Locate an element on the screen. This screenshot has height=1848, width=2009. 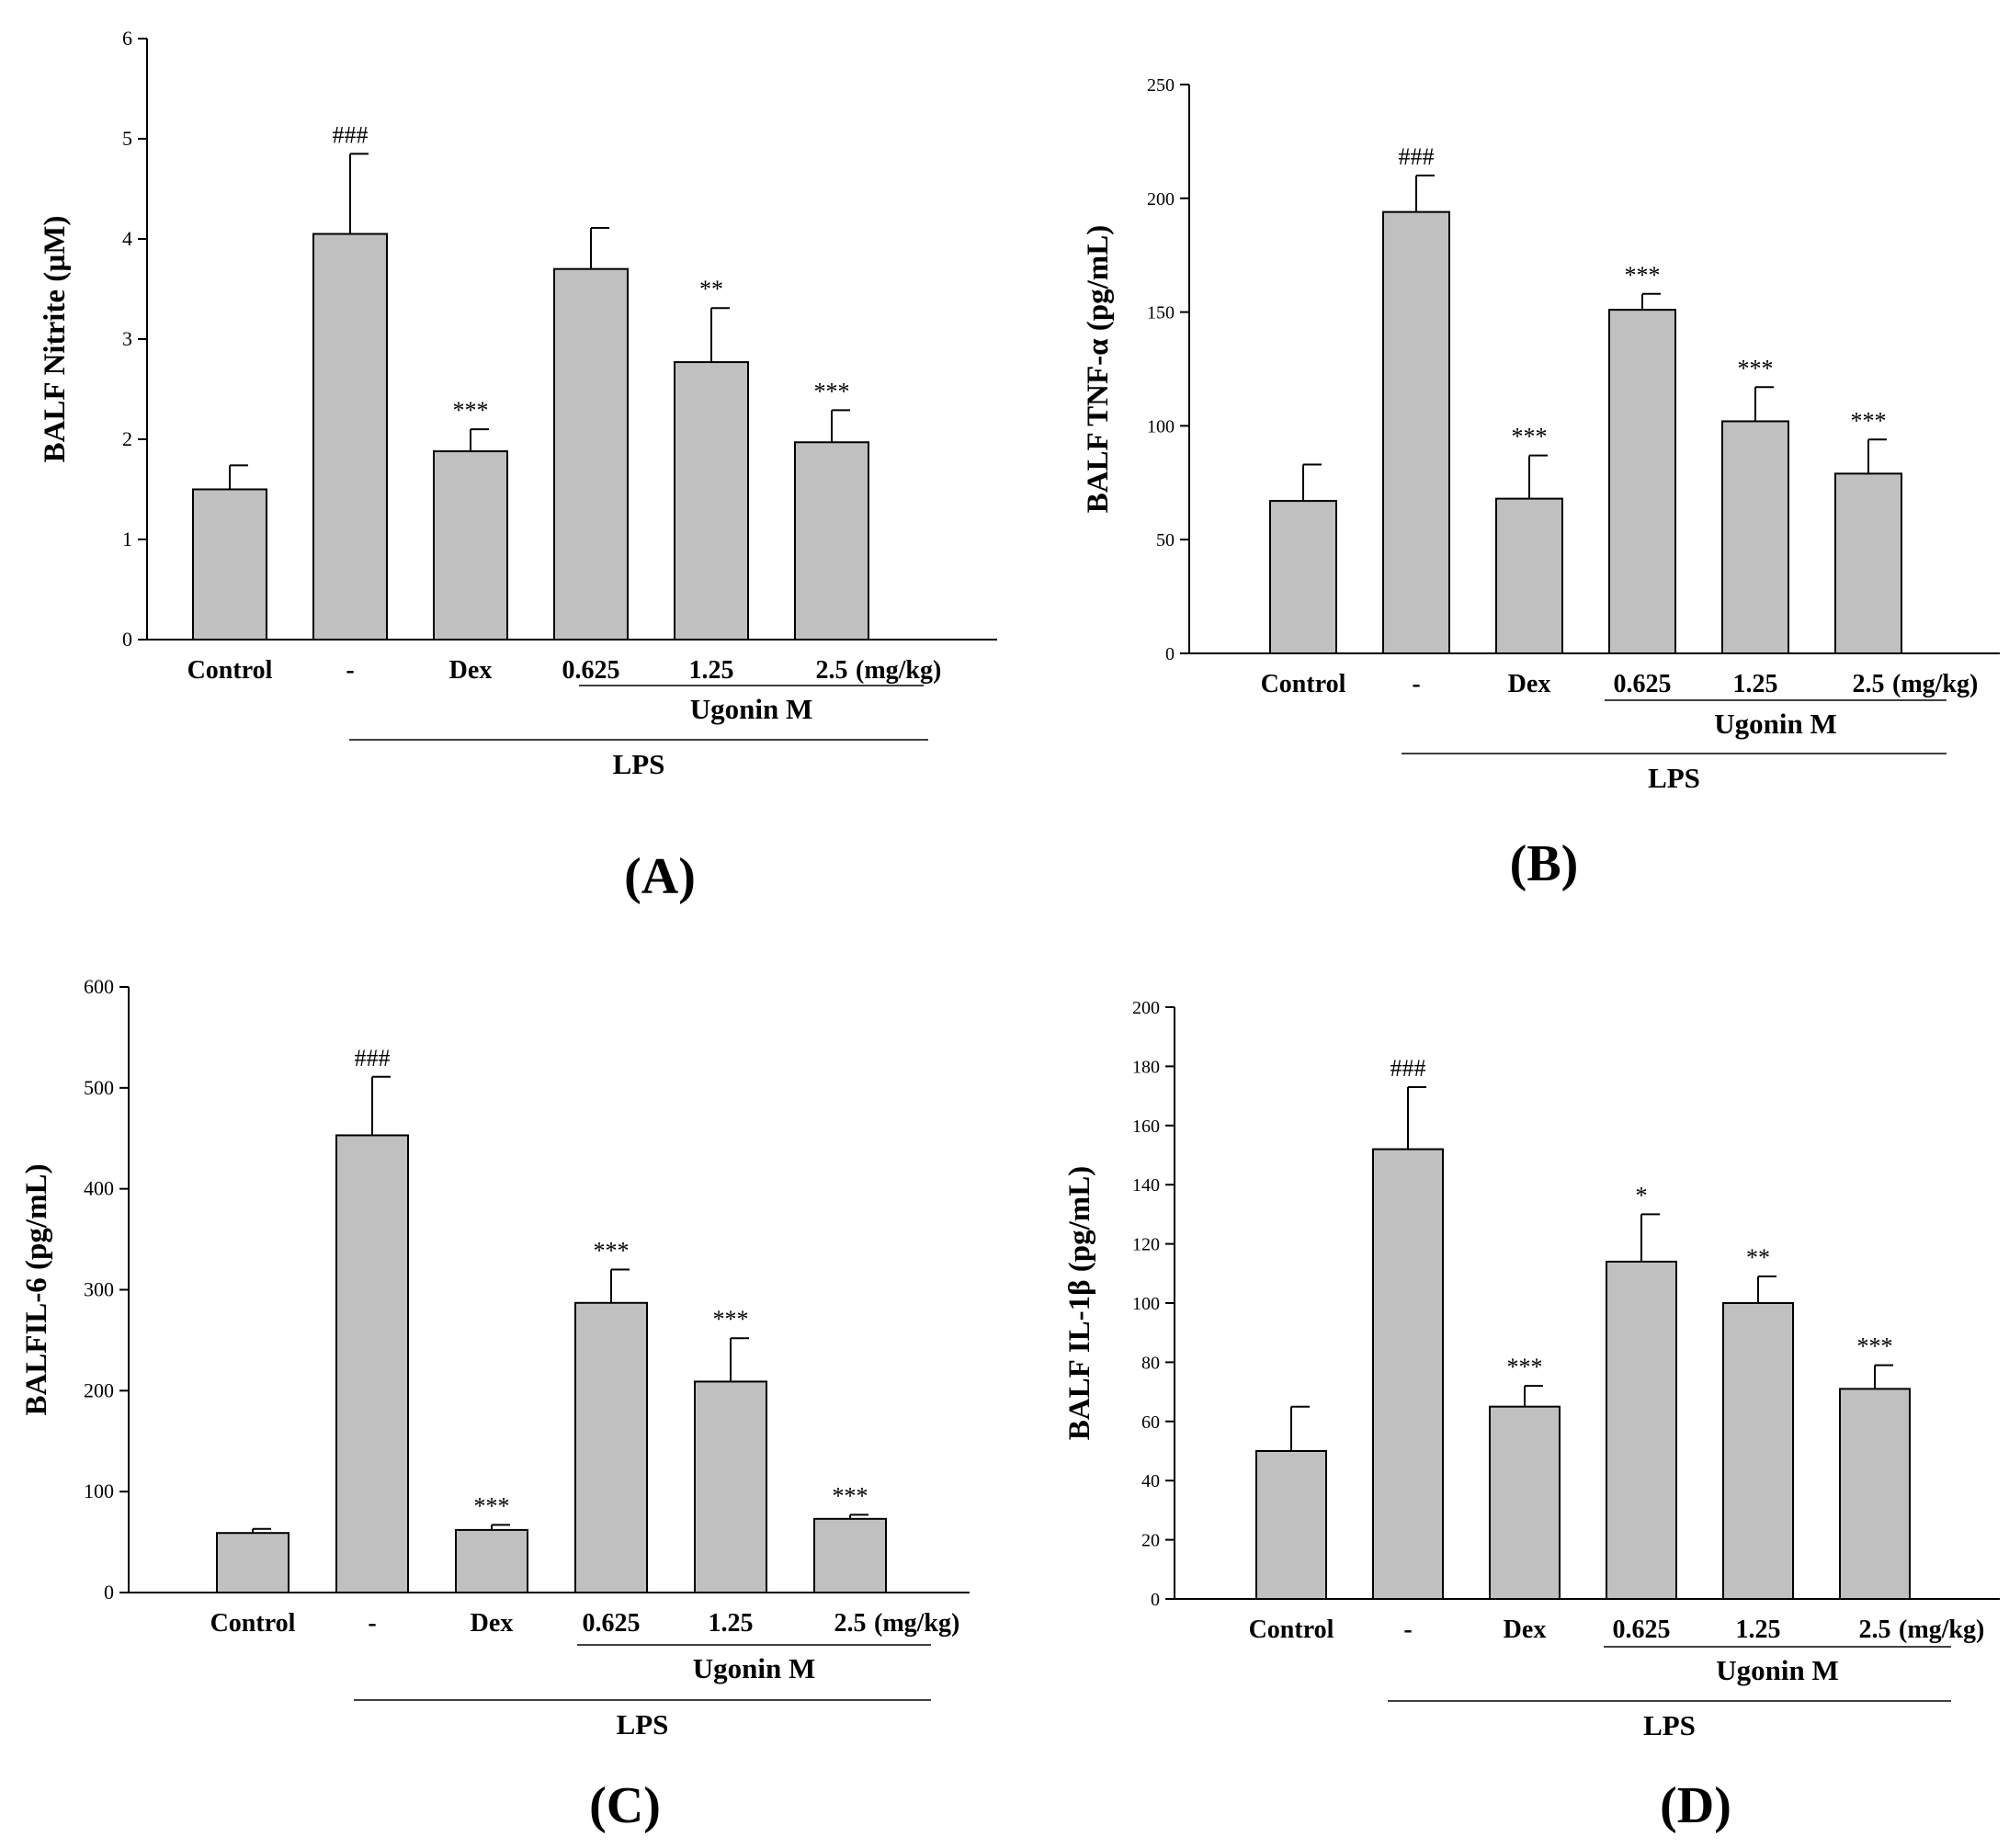
y-tick-label: 500 is located at coordinates (99, 1087).